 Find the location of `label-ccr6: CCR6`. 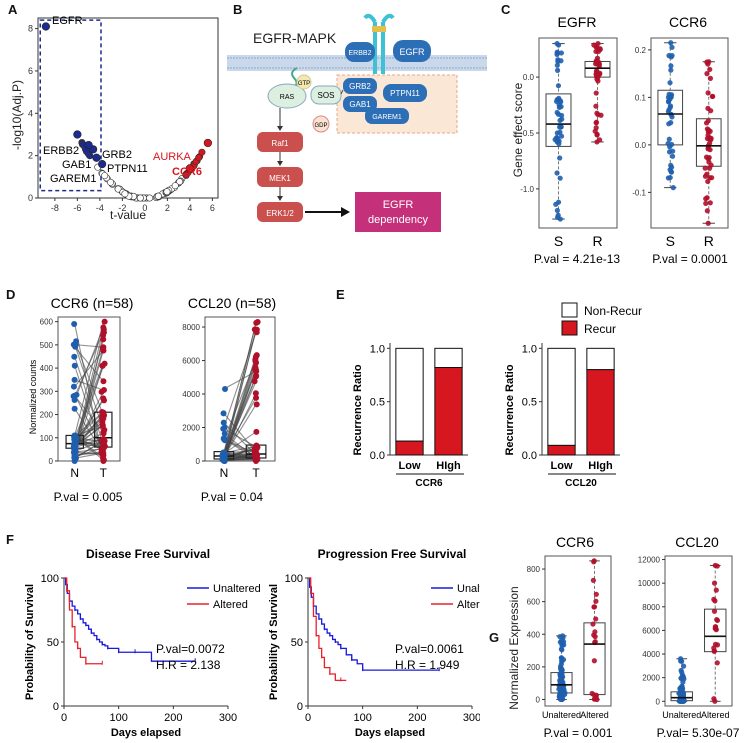

label-ccr6: CCR6 is located at coordinates (187, 172).